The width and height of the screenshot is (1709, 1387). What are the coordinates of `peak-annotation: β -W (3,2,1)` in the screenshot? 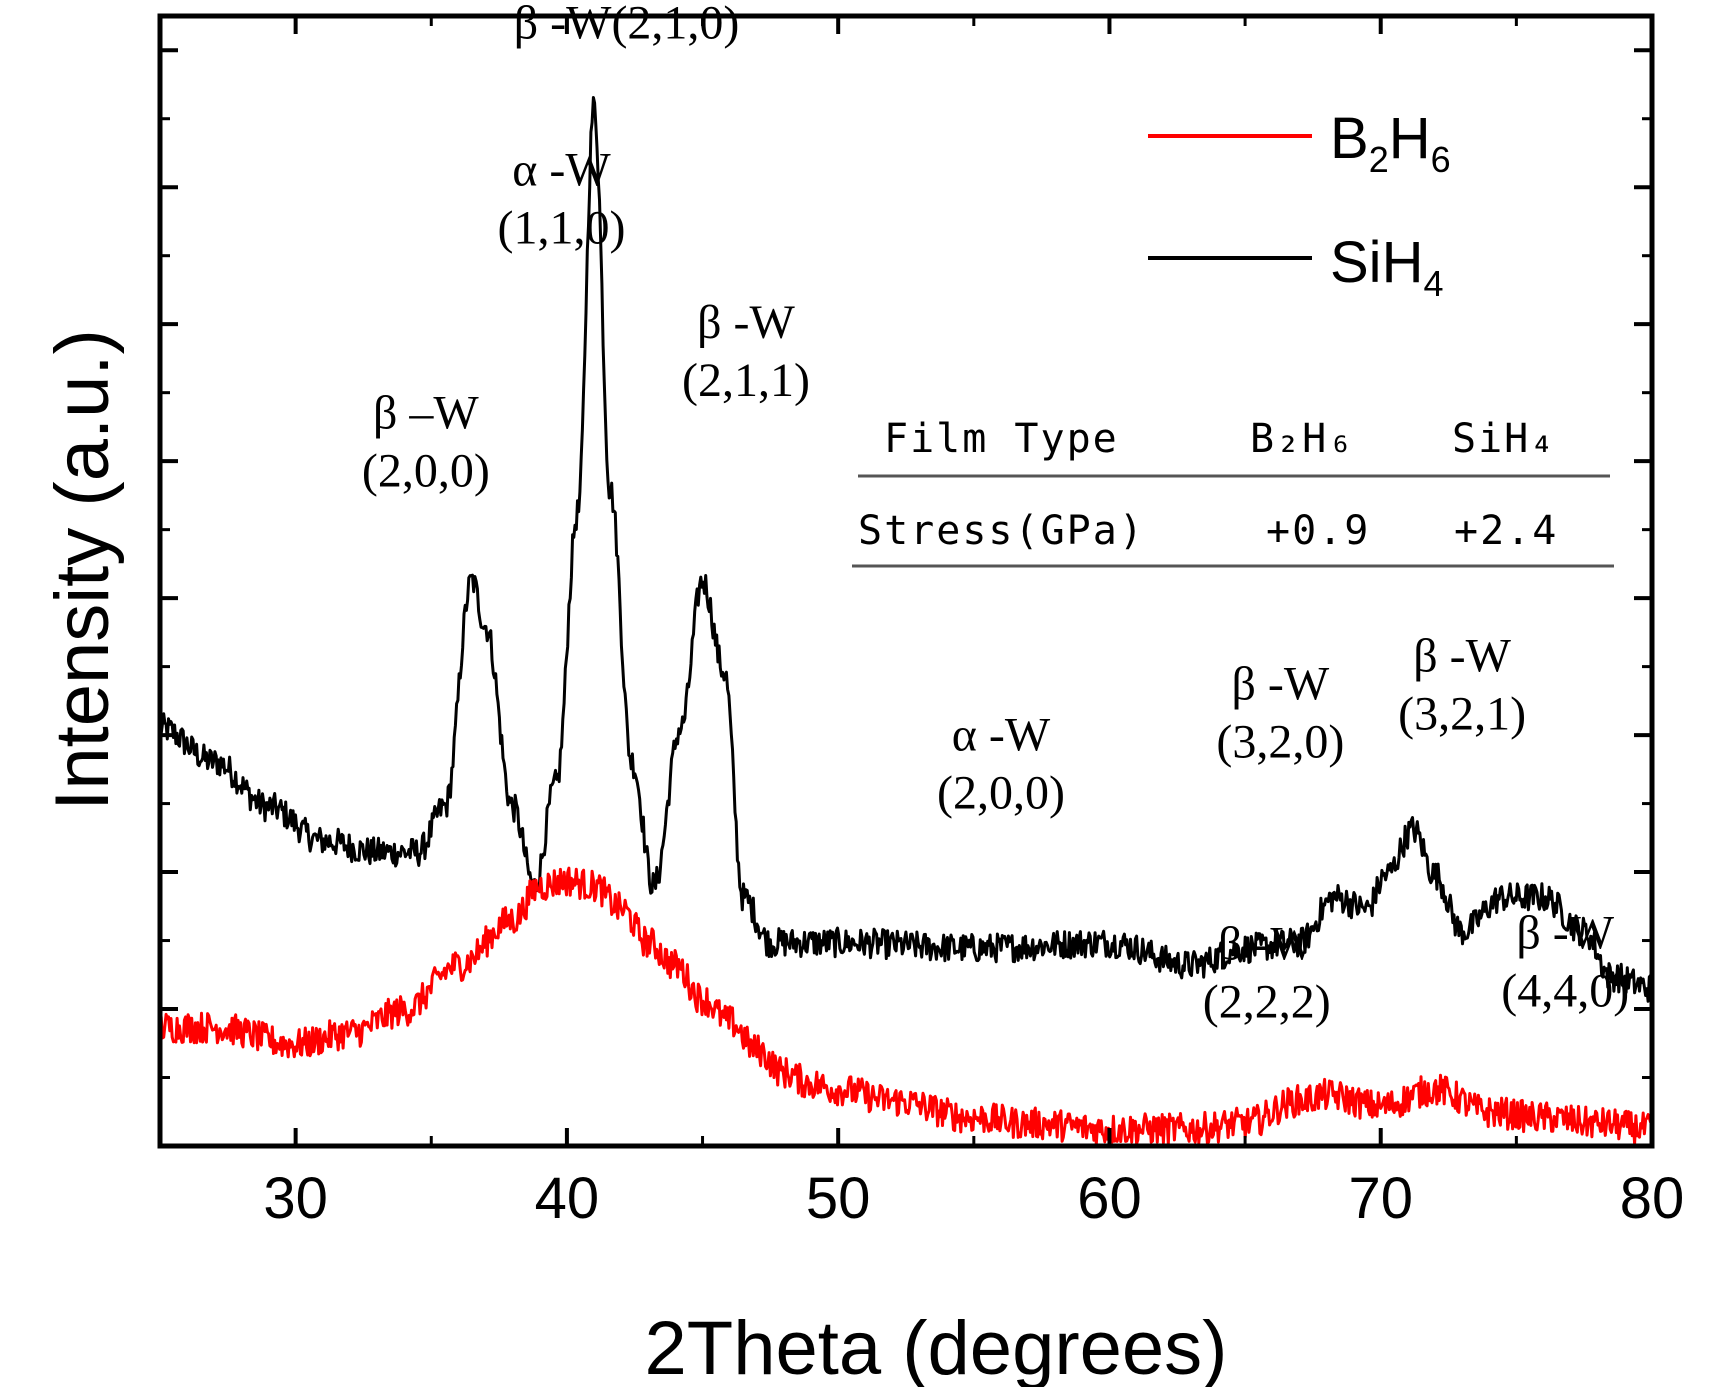 It's located at (1462, 684).